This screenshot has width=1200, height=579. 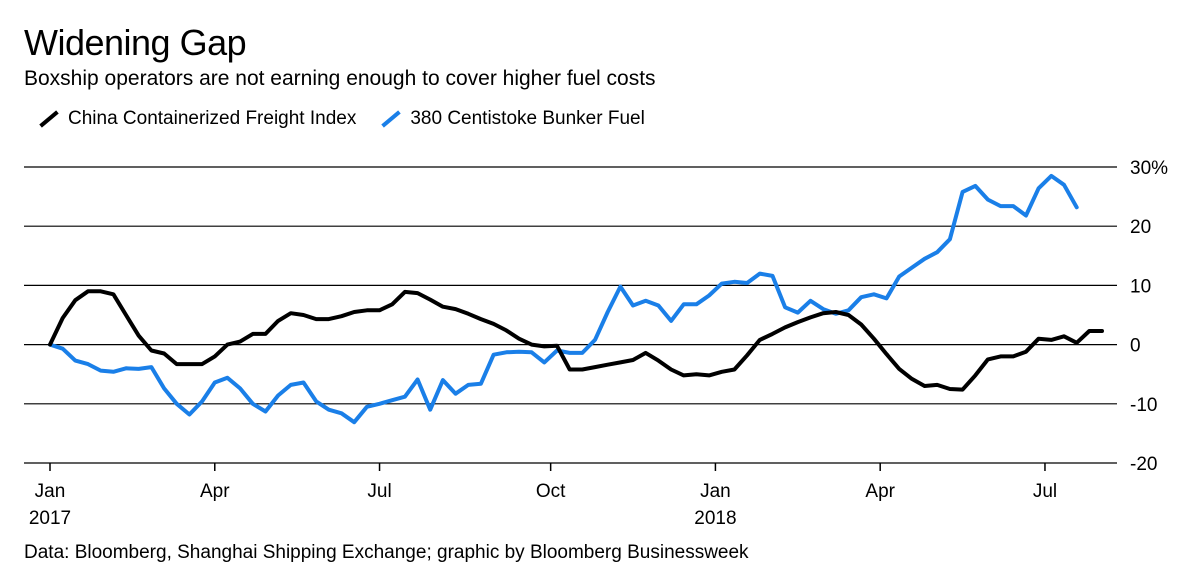 I want to click on legend-item-freight-index: China Containerized Freight Index, so click(x=197, y=119).